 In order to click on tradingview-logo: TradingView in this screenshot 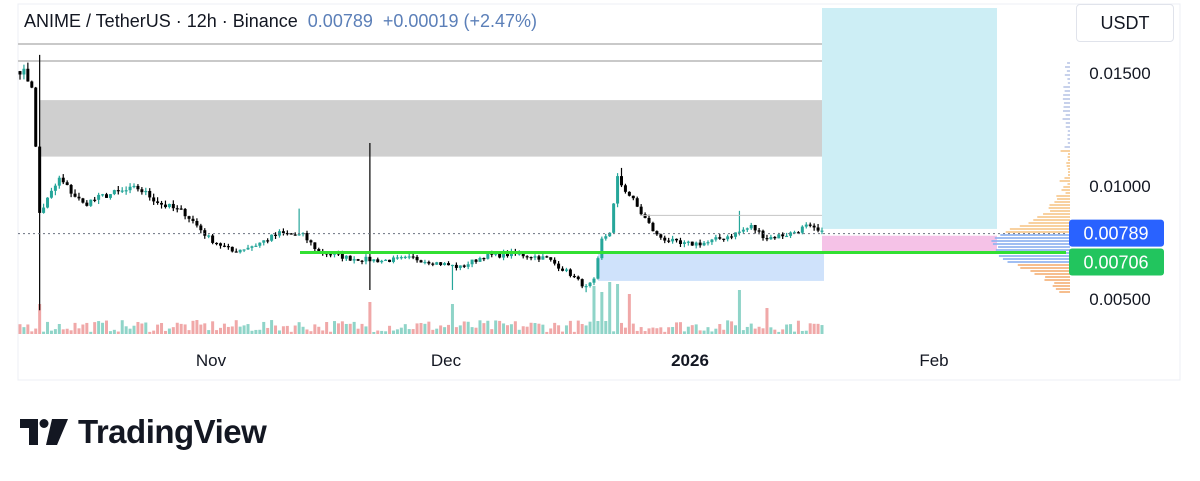, I will do `click(143, 432)`.